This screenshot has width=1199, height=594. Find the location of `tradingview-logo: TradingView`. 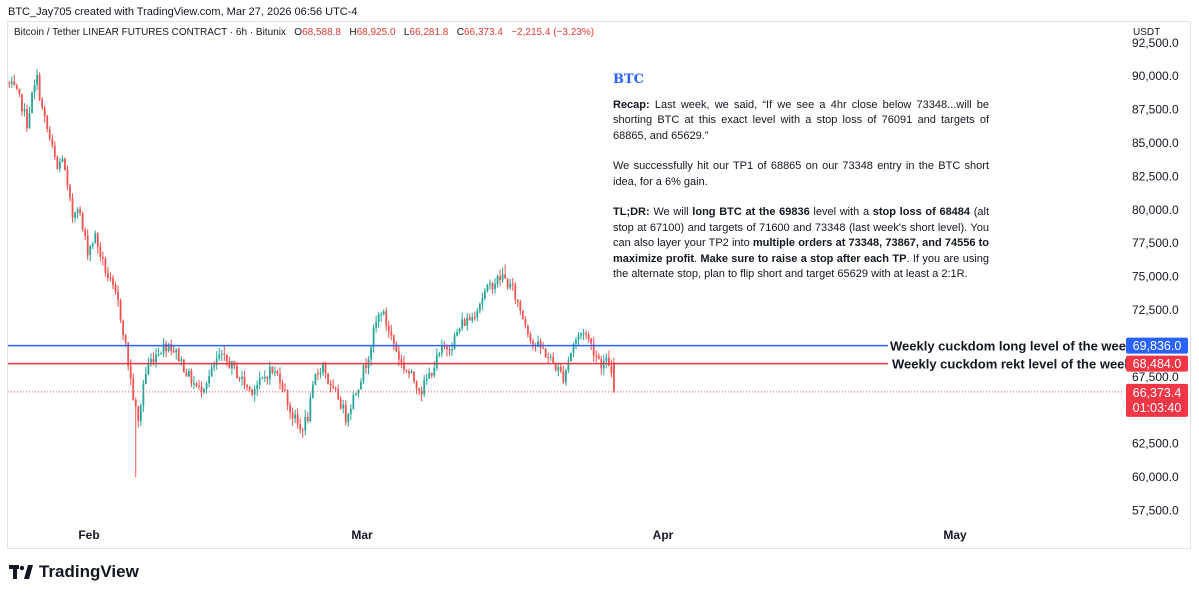

tradingview-logo: TradingView is located at coordinates (74, 572).